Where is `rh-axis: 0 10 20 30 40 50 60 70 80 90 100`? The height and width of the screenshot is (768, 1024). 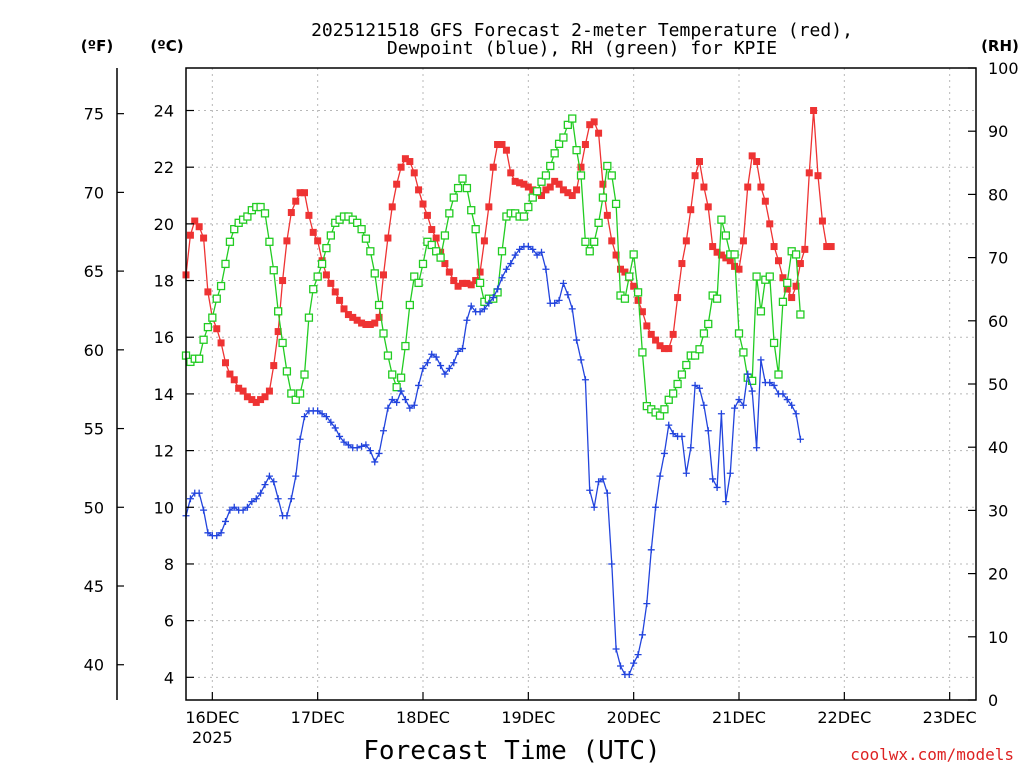 rh-axis: 0 10 20 30 40 50 60 70 80 90 100 is located at coordinates (993, 384).